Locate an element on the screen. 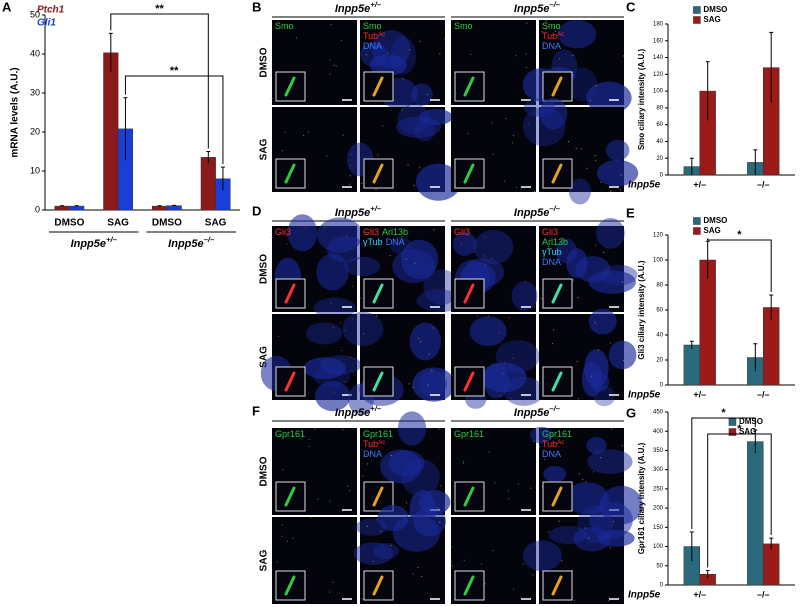 Image resolution: width=800 pixels, height=607 pixels. channel-name: γTub is located at coordinates (373, 242).